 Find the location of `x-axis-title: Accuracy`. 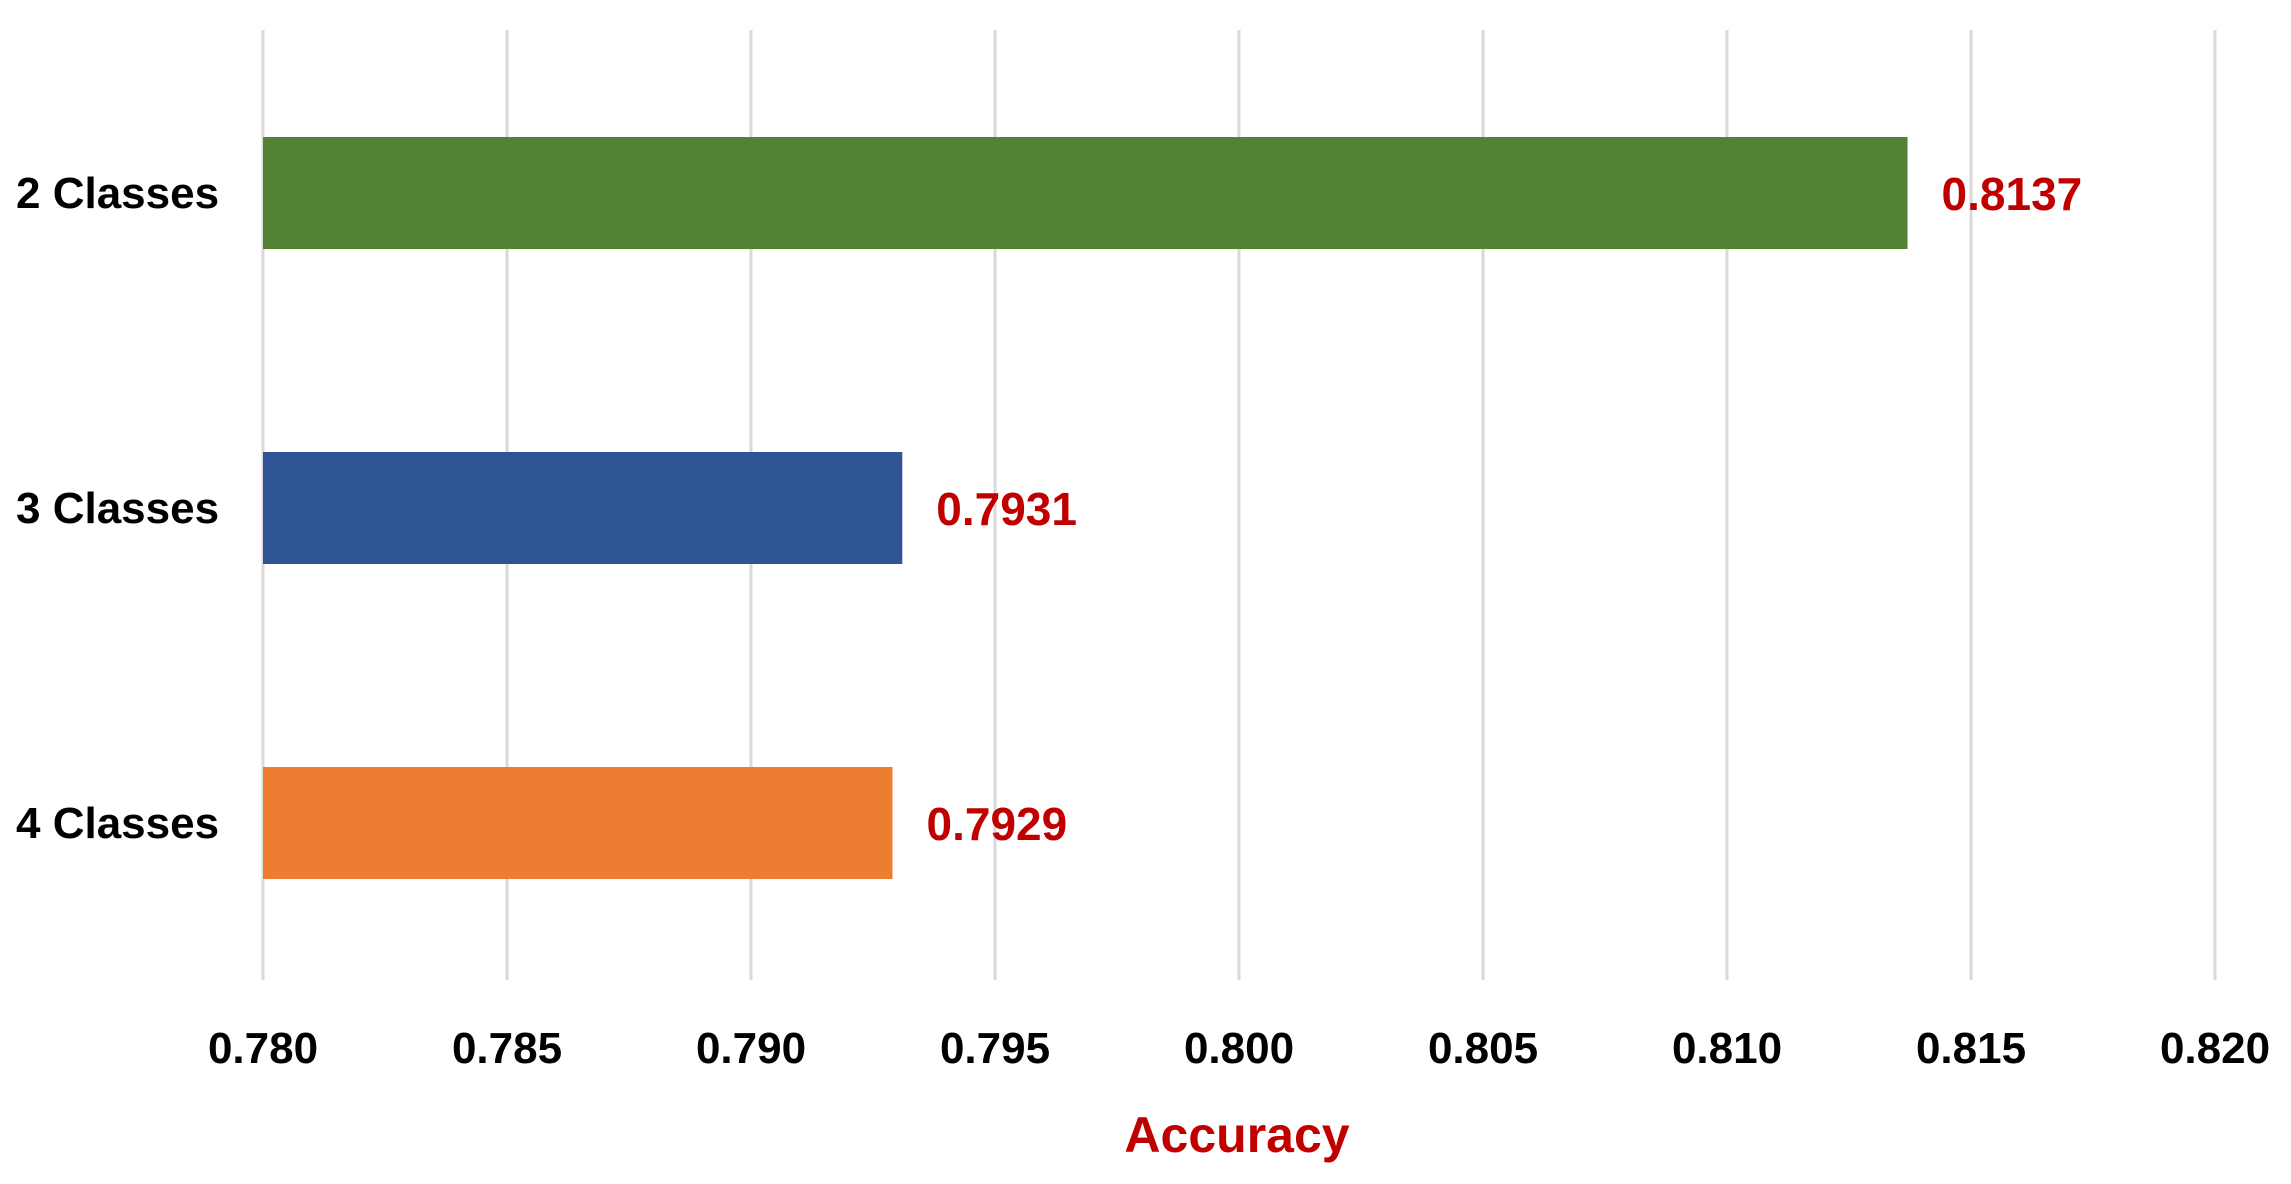

x-axis-title: Accuracy is located at coordinates (1236, 1135).